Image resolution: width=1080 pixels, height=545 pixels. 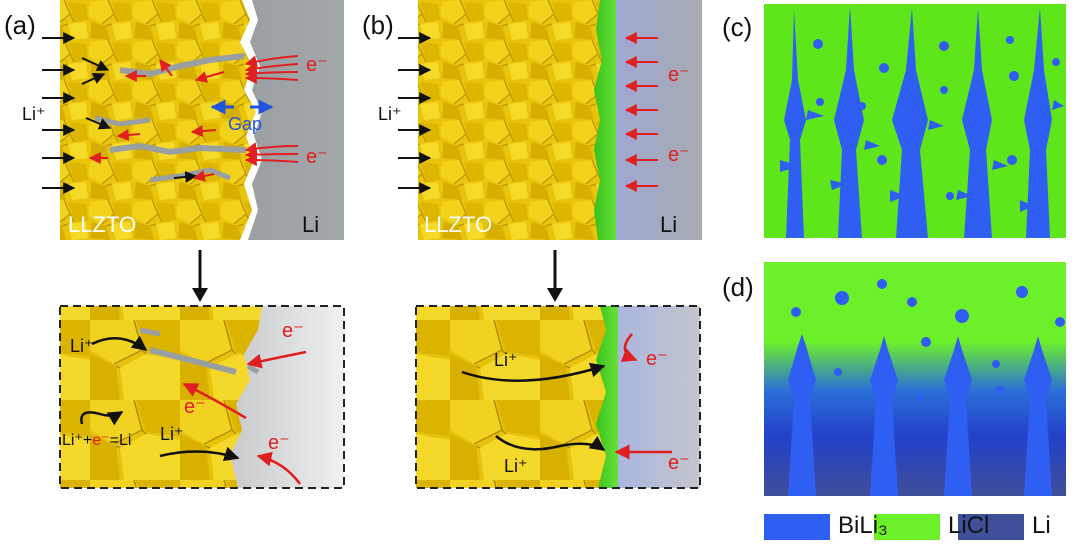 I want to click on gap-label: Gap, so click(x=245, y=124).